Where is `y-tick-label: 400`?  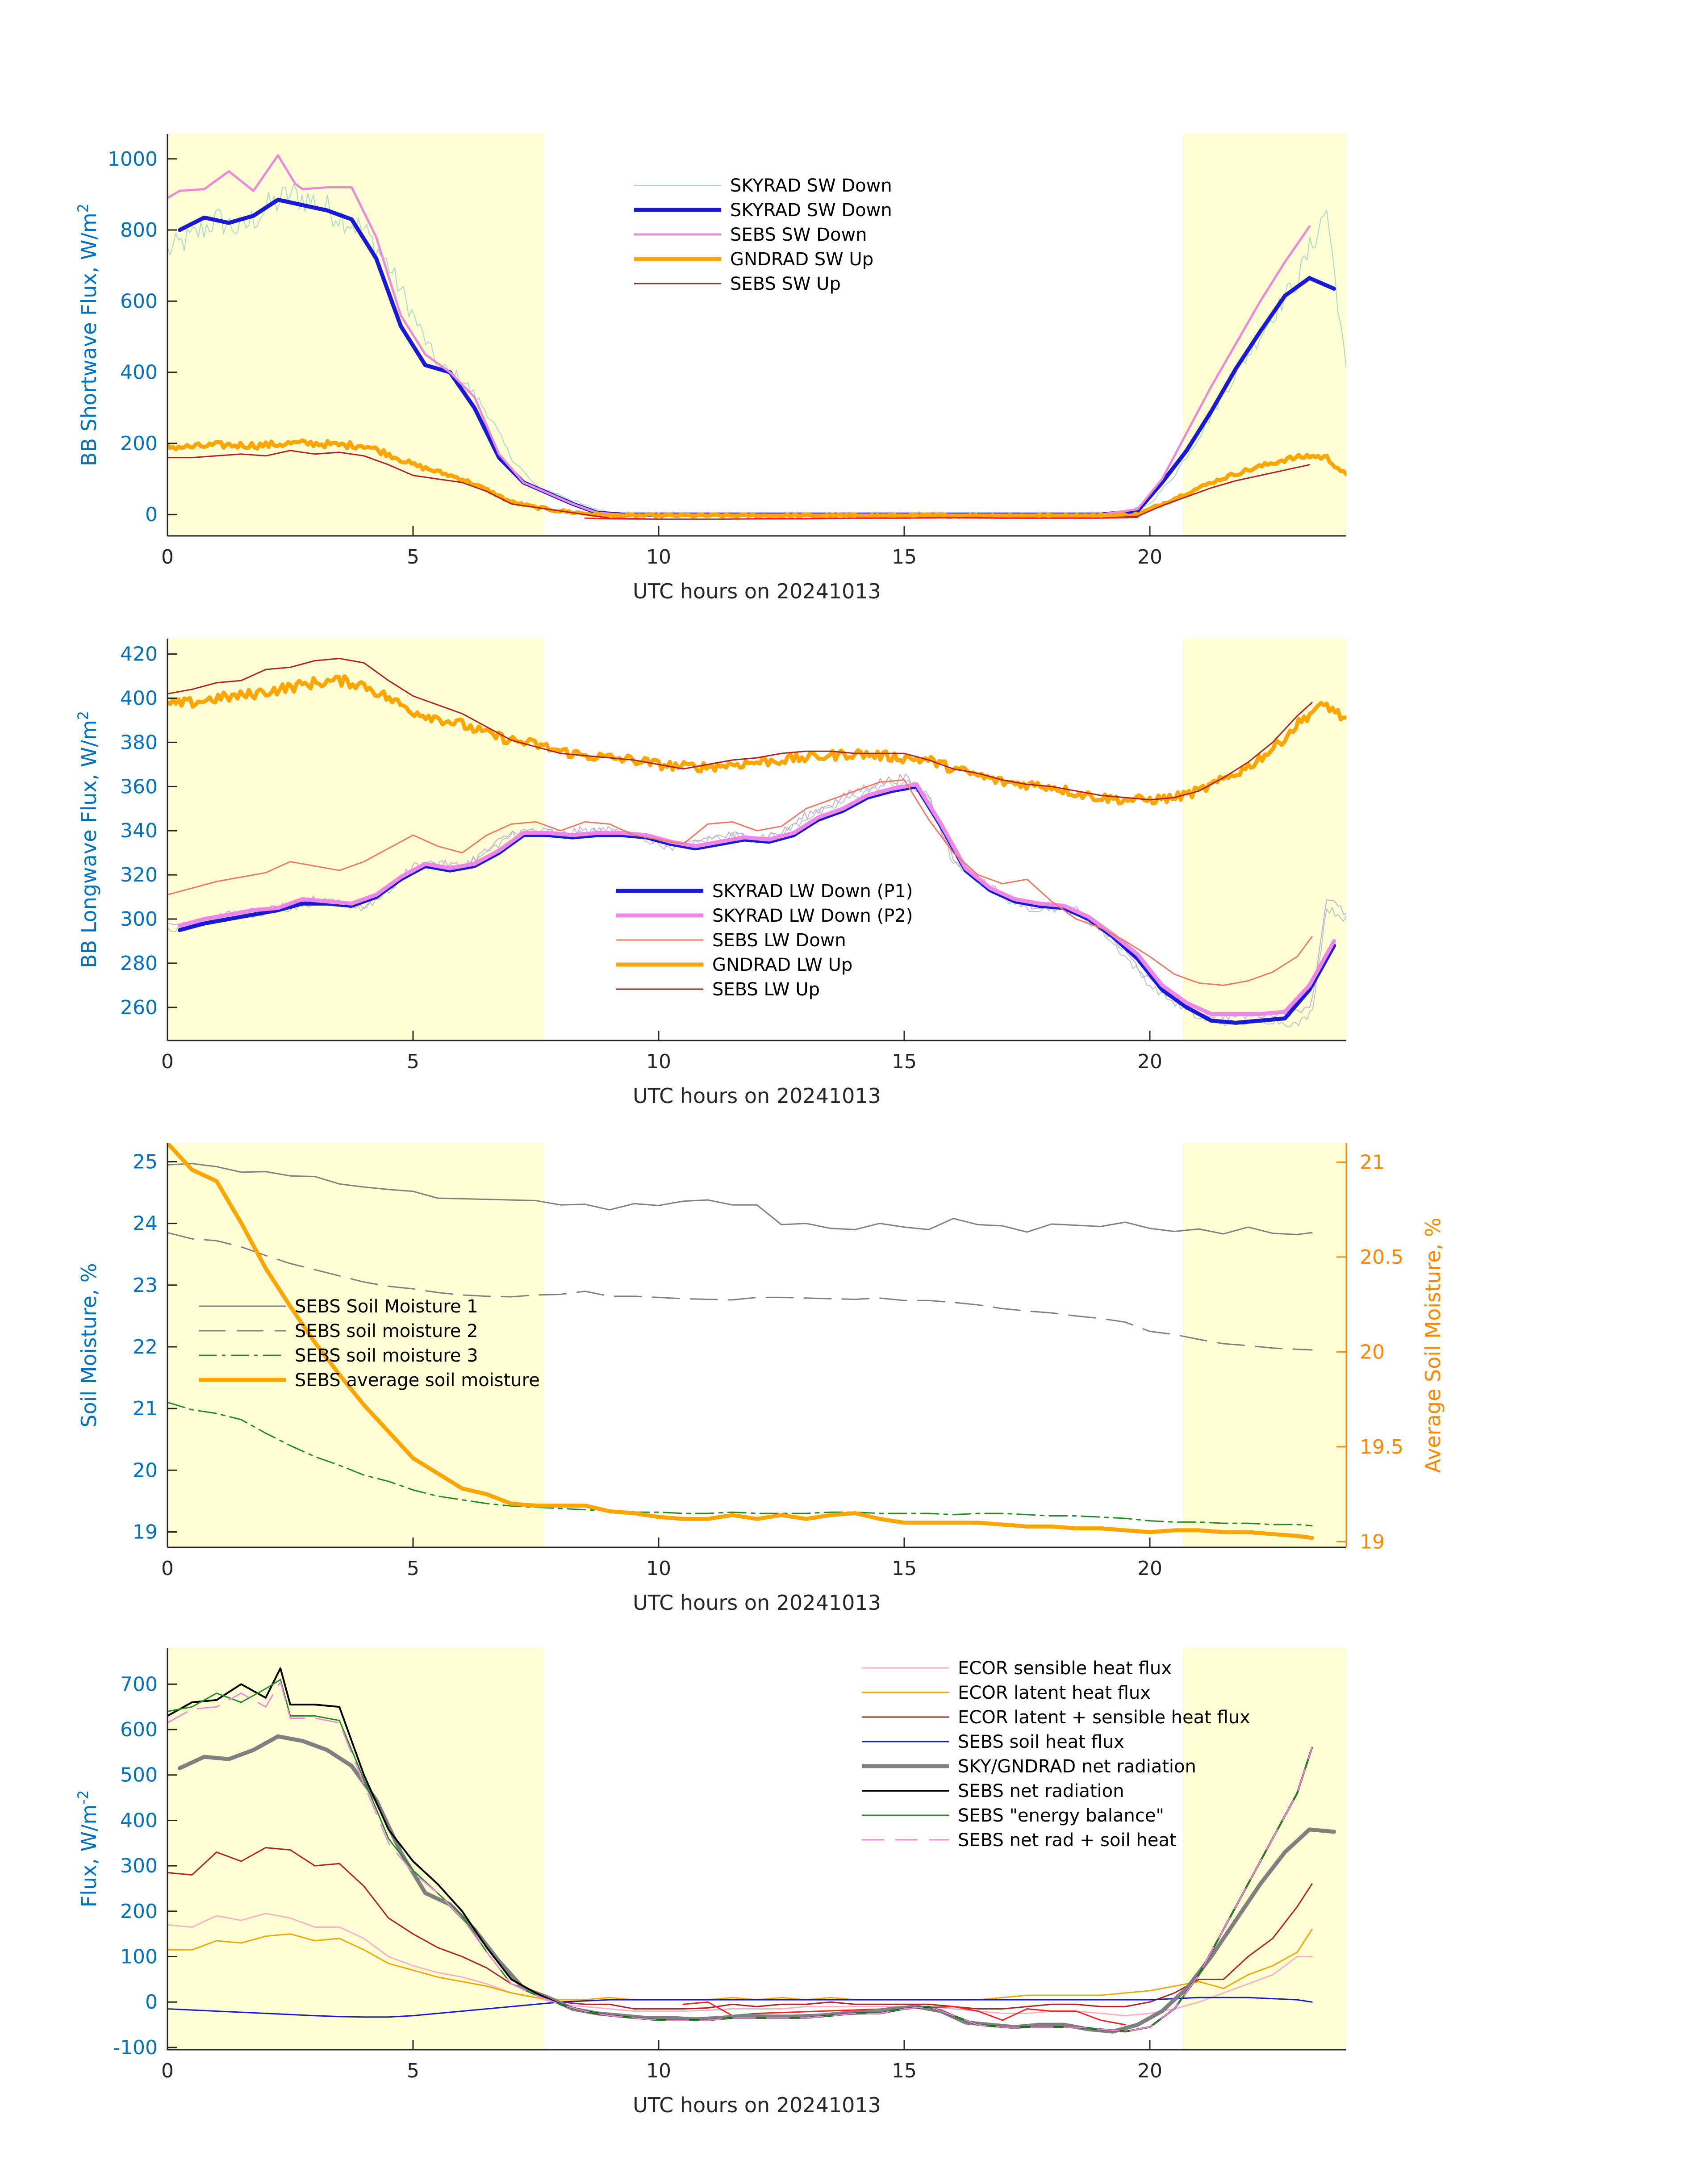
y-tick-label: 400 is located at coordinates (139, 698).